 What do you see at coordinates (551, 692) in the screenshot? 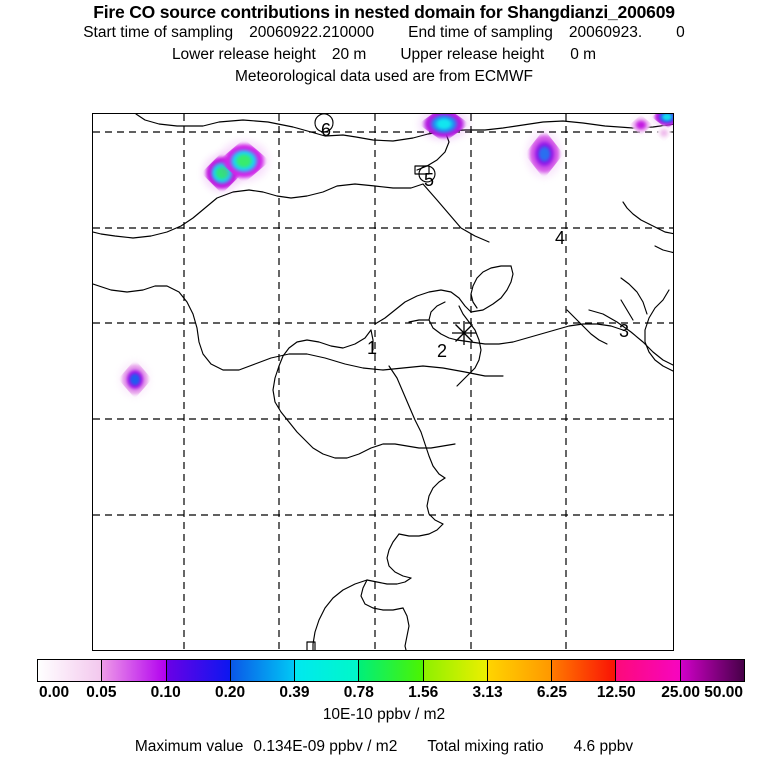
I see `colorbar-tick-8: 6.25` at bounding box center [551, 692].